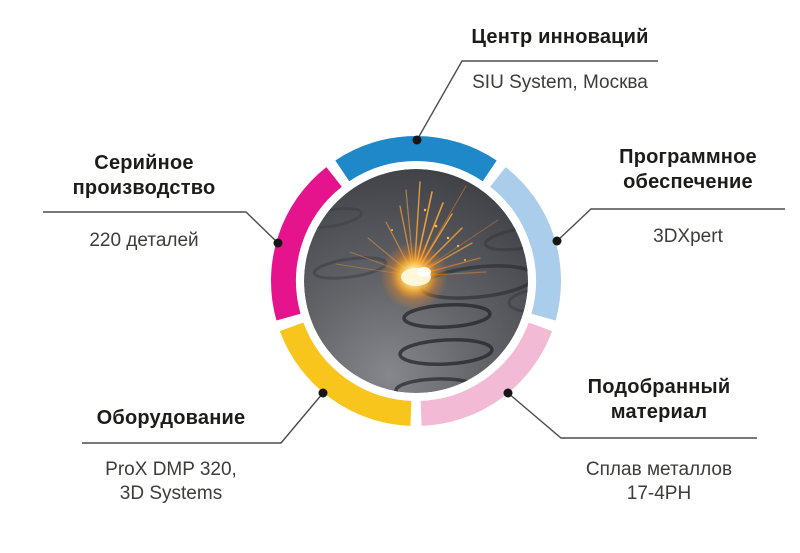 This screenshot has height=553, width=800. Describe the element at coordinates (144, 176) in the screenshot. I see `label-serial-production-title: Серийное производство` at that location.